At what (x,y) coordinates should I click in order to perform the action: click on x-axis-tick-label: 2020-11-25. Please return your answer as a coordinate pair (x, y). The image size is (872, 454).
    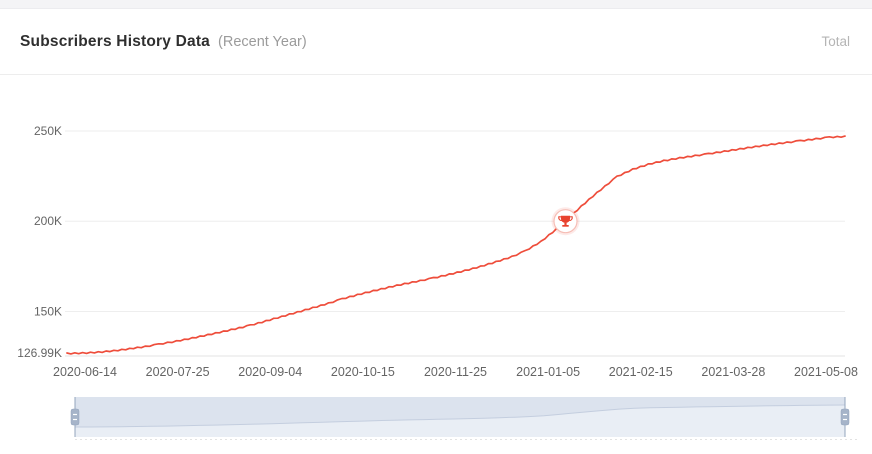
    Looking at the image, I should click on (455, 372).